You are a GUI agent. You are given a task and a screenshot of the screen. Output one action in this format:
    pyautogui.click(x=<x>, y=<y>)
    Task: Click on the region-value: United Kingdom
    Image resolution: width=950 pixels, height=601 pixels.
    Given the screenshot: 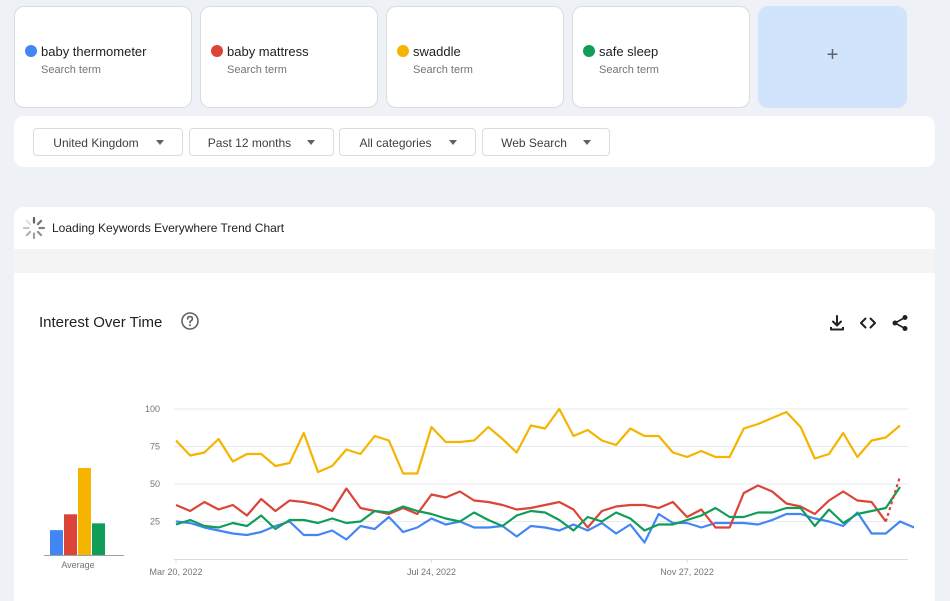 What is the action you would take?
    pyautogui.click(x=96, y=143)
    